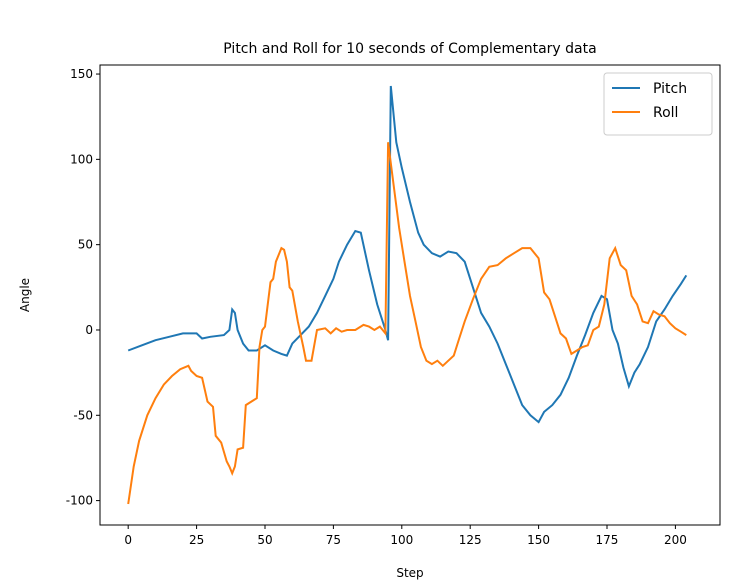  I want to click on y-tick-label: 100, so click(81, 159).